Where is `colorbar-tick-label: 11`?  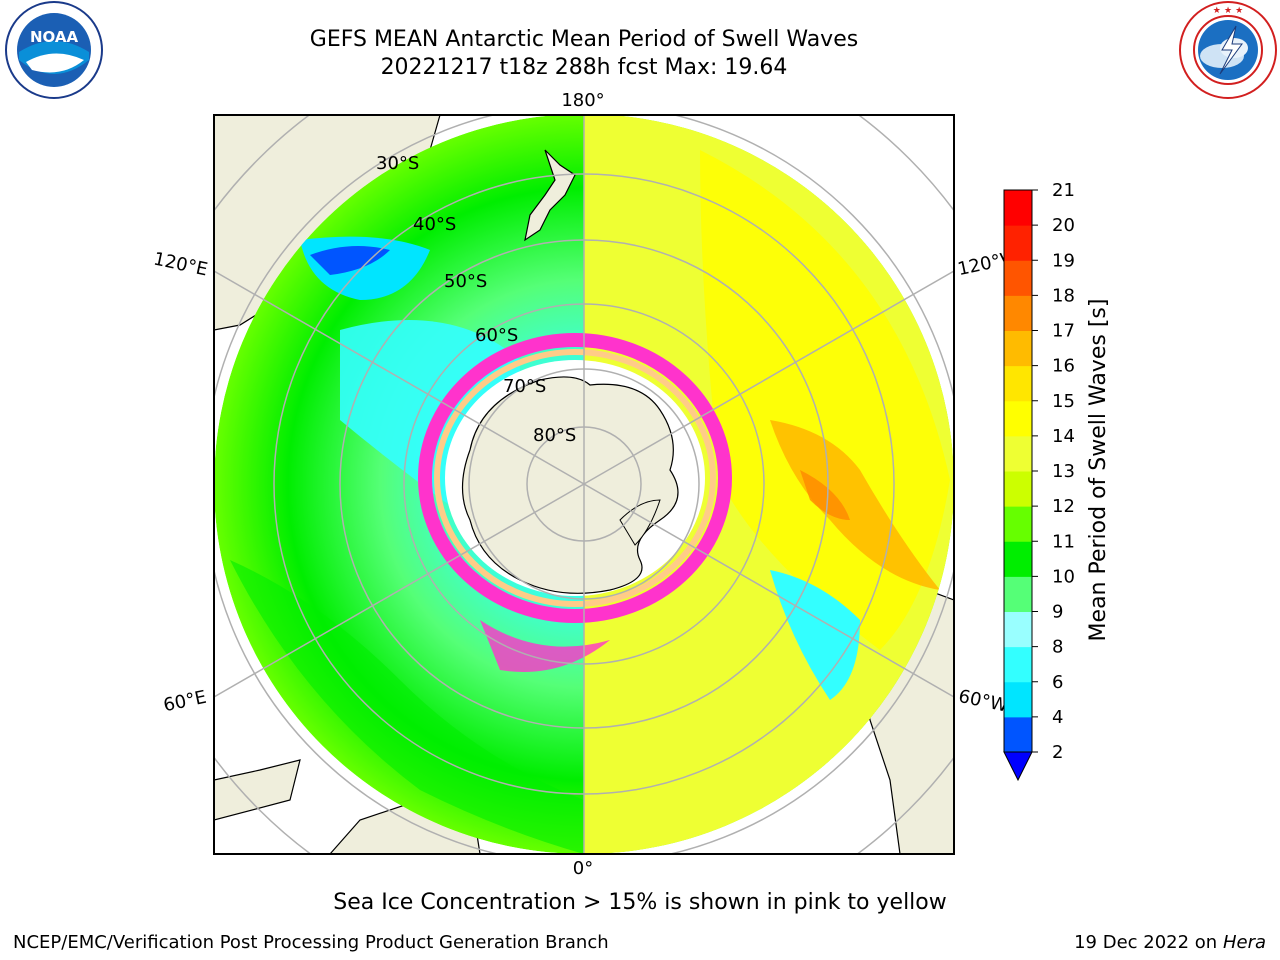
colorbar-tick-label: 11 is located at coordinates (1063, 541).